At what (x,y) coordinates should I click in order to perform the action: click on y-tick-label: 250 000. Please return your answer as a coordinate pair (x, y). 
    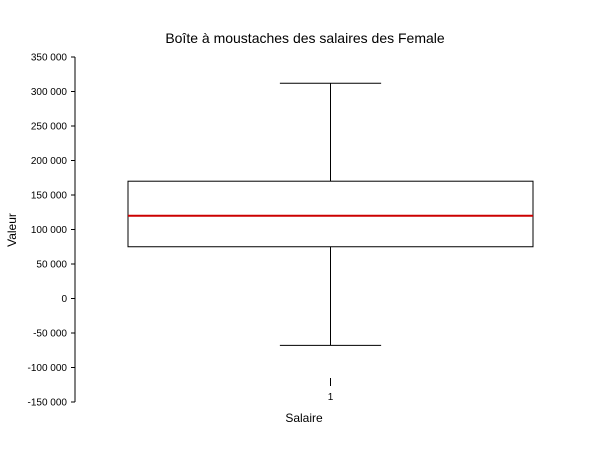
    Looking at the image, I should click on (49, 127).